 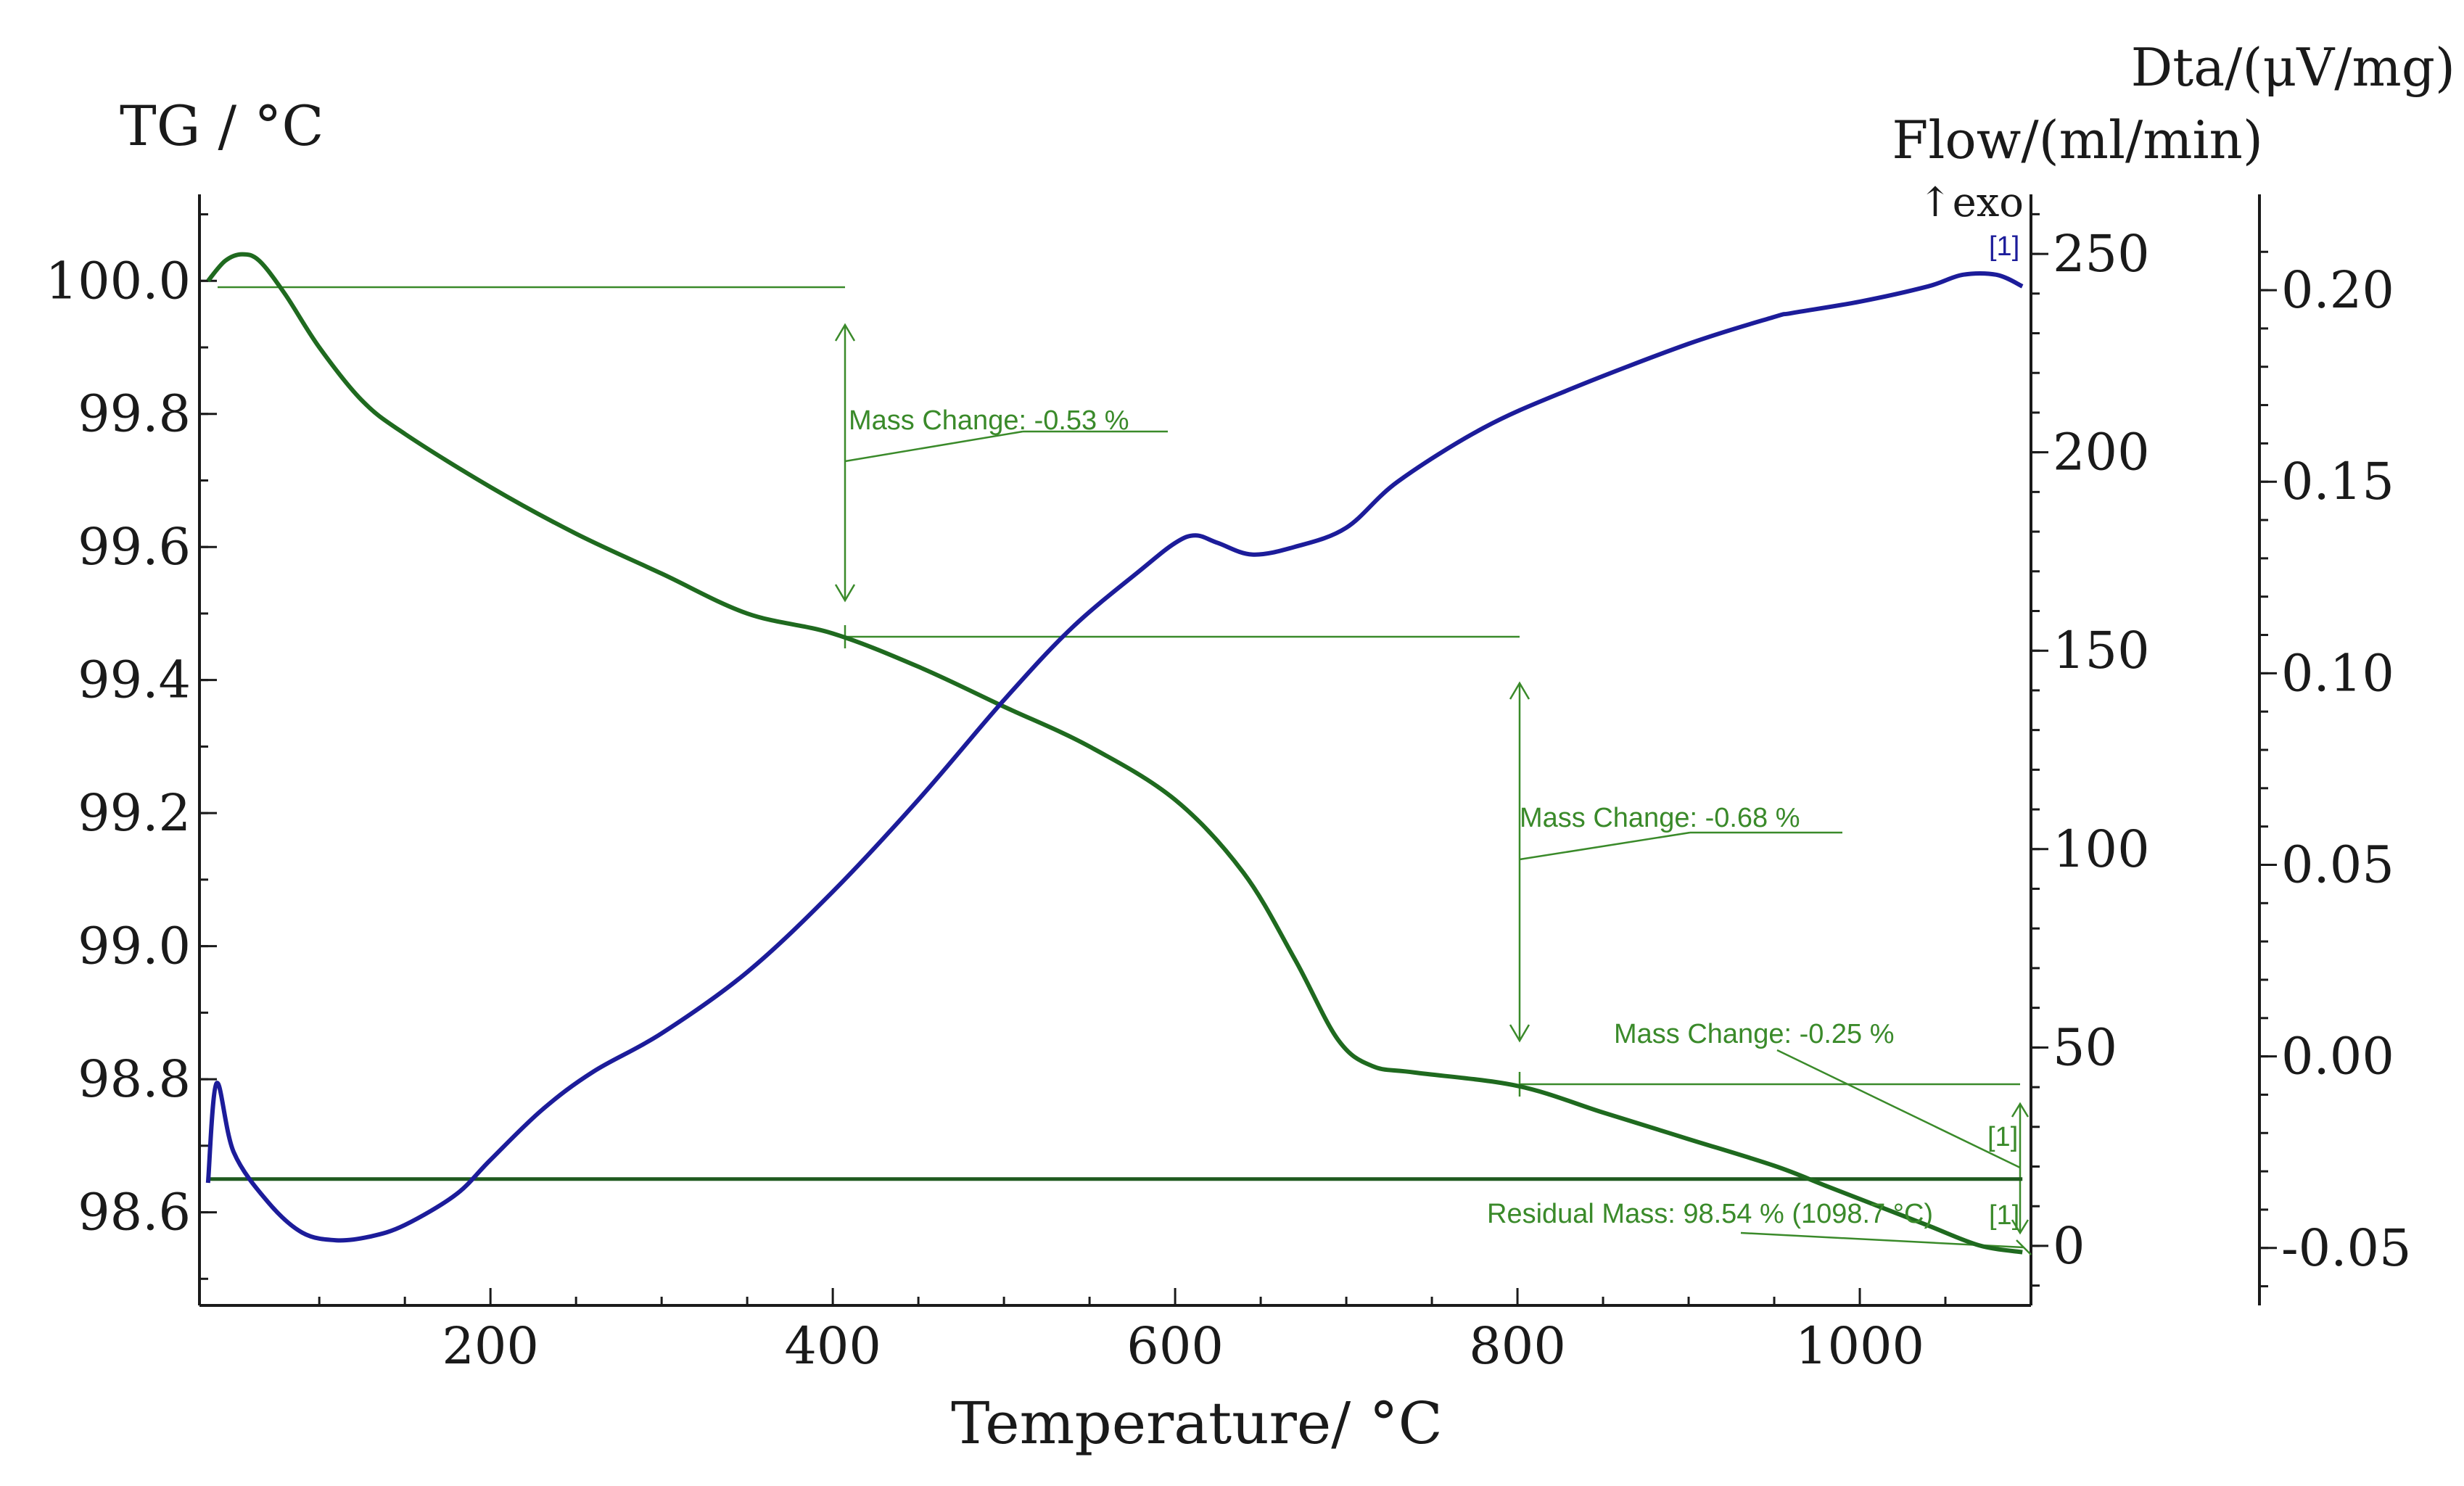 What do you see at coordinates (1971, 202) in the screenshot?
I see `exo-label: ↑exo` at bounding box center [1971, 202].